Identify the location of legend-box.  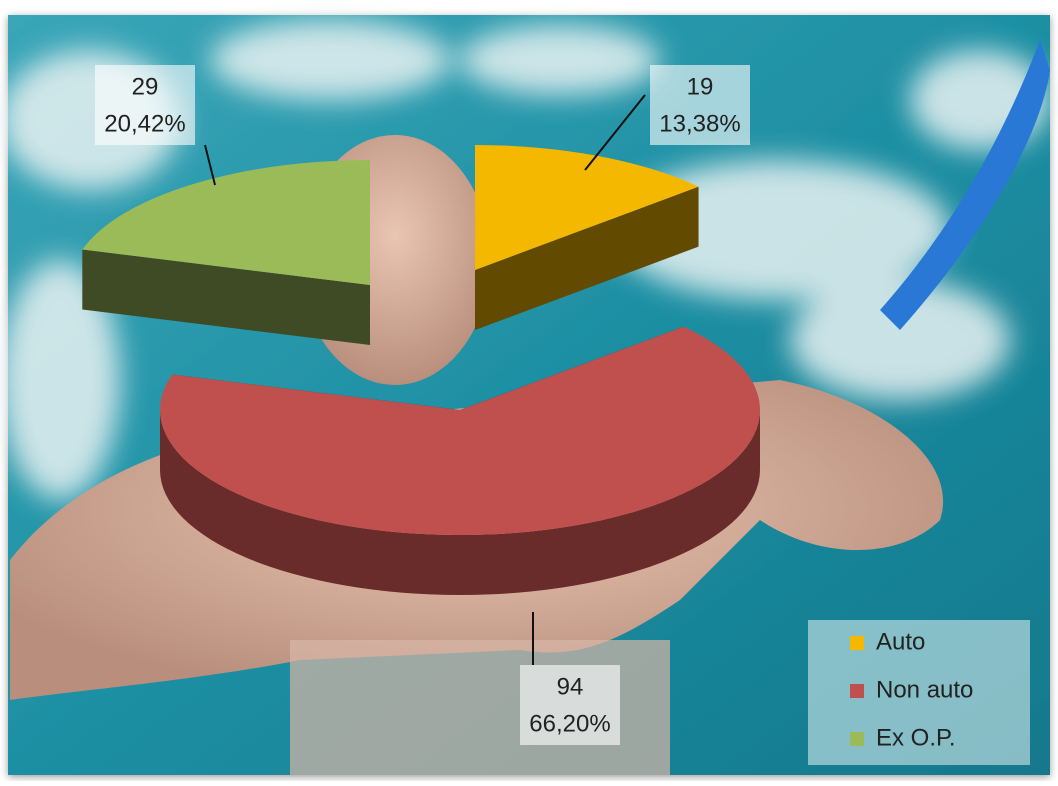
(919, 692).